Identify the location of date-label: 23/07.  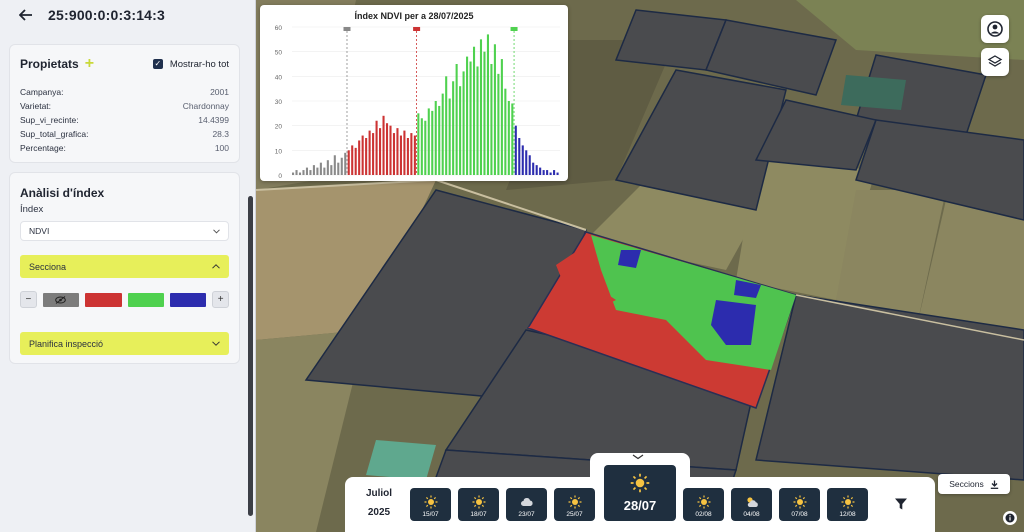
(526, 514).